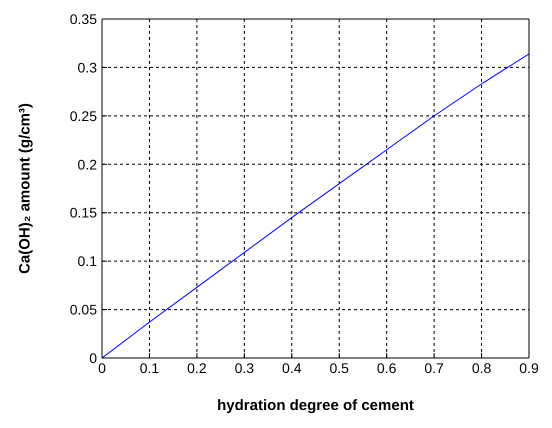 The image size is (552, 428). I want to click on y-tick-label: 0.1, so click(88, 261).